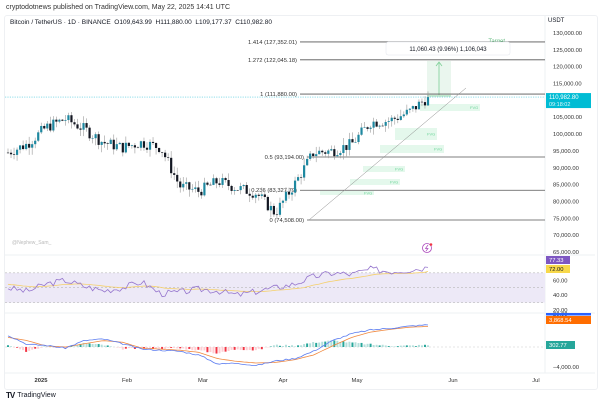 The height and width of the screenshot is (407, 600). What do you see at coordinates (566, 169) in the screenshot?
I see `price-tick: 90,000.00` at bounding box center [566, 169].